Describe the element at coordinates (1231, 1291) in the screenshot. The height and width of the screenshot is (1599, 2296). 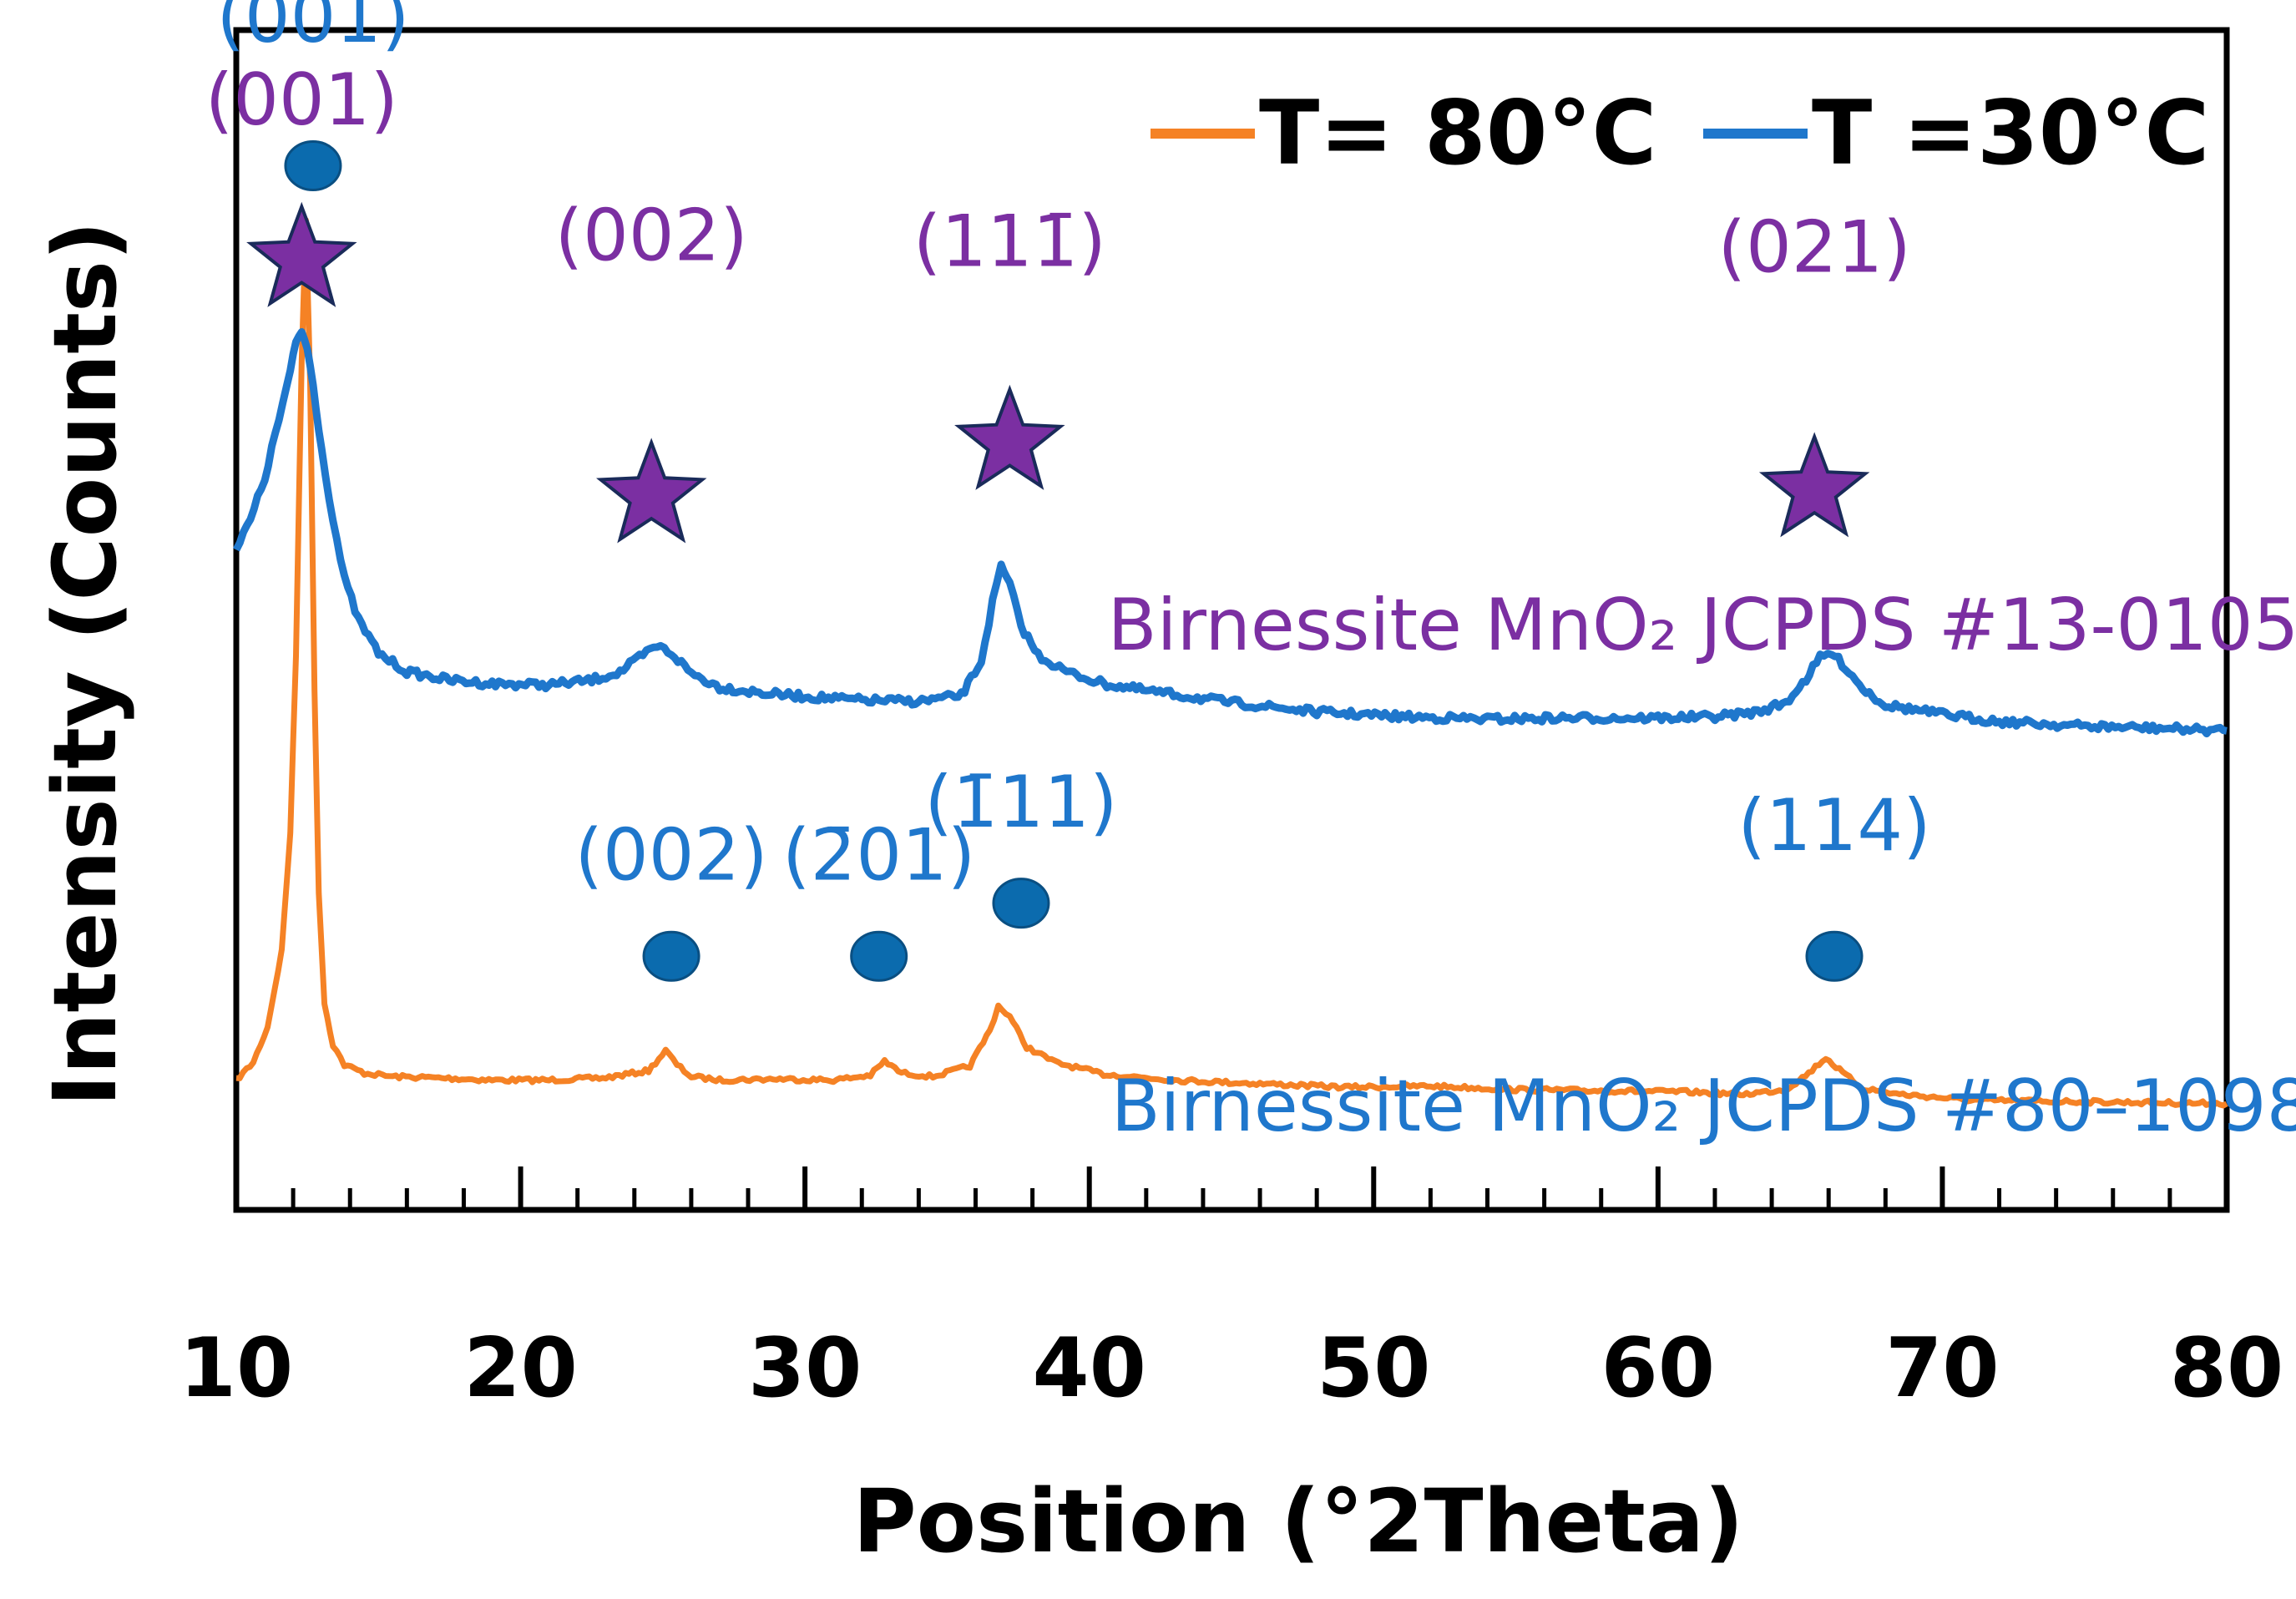
I see `x-axis-ticks: 10 20 30 40 50 60 70 80` at that location.